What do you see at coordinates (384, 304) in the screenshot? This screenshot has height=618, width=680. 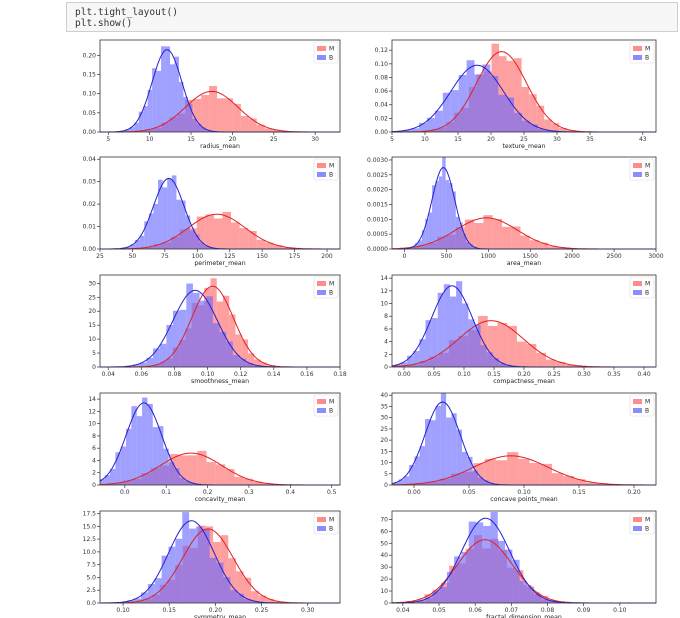 I see `y-tick-label: 10` at bounding box center [384, 304].